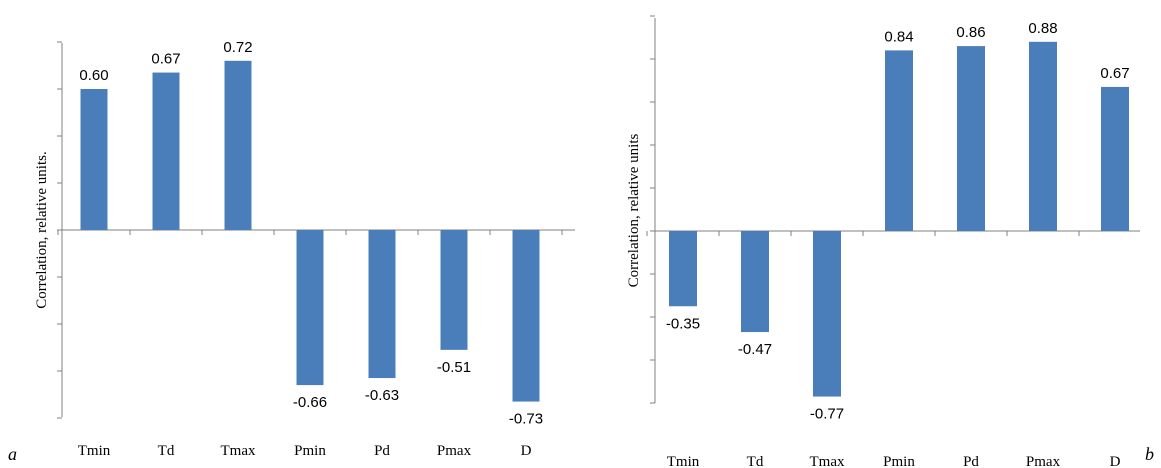  Describe the element at coordinates (634, 210) in the screenshot. I see `y-axis-label: Correlation, relative units` at that location.